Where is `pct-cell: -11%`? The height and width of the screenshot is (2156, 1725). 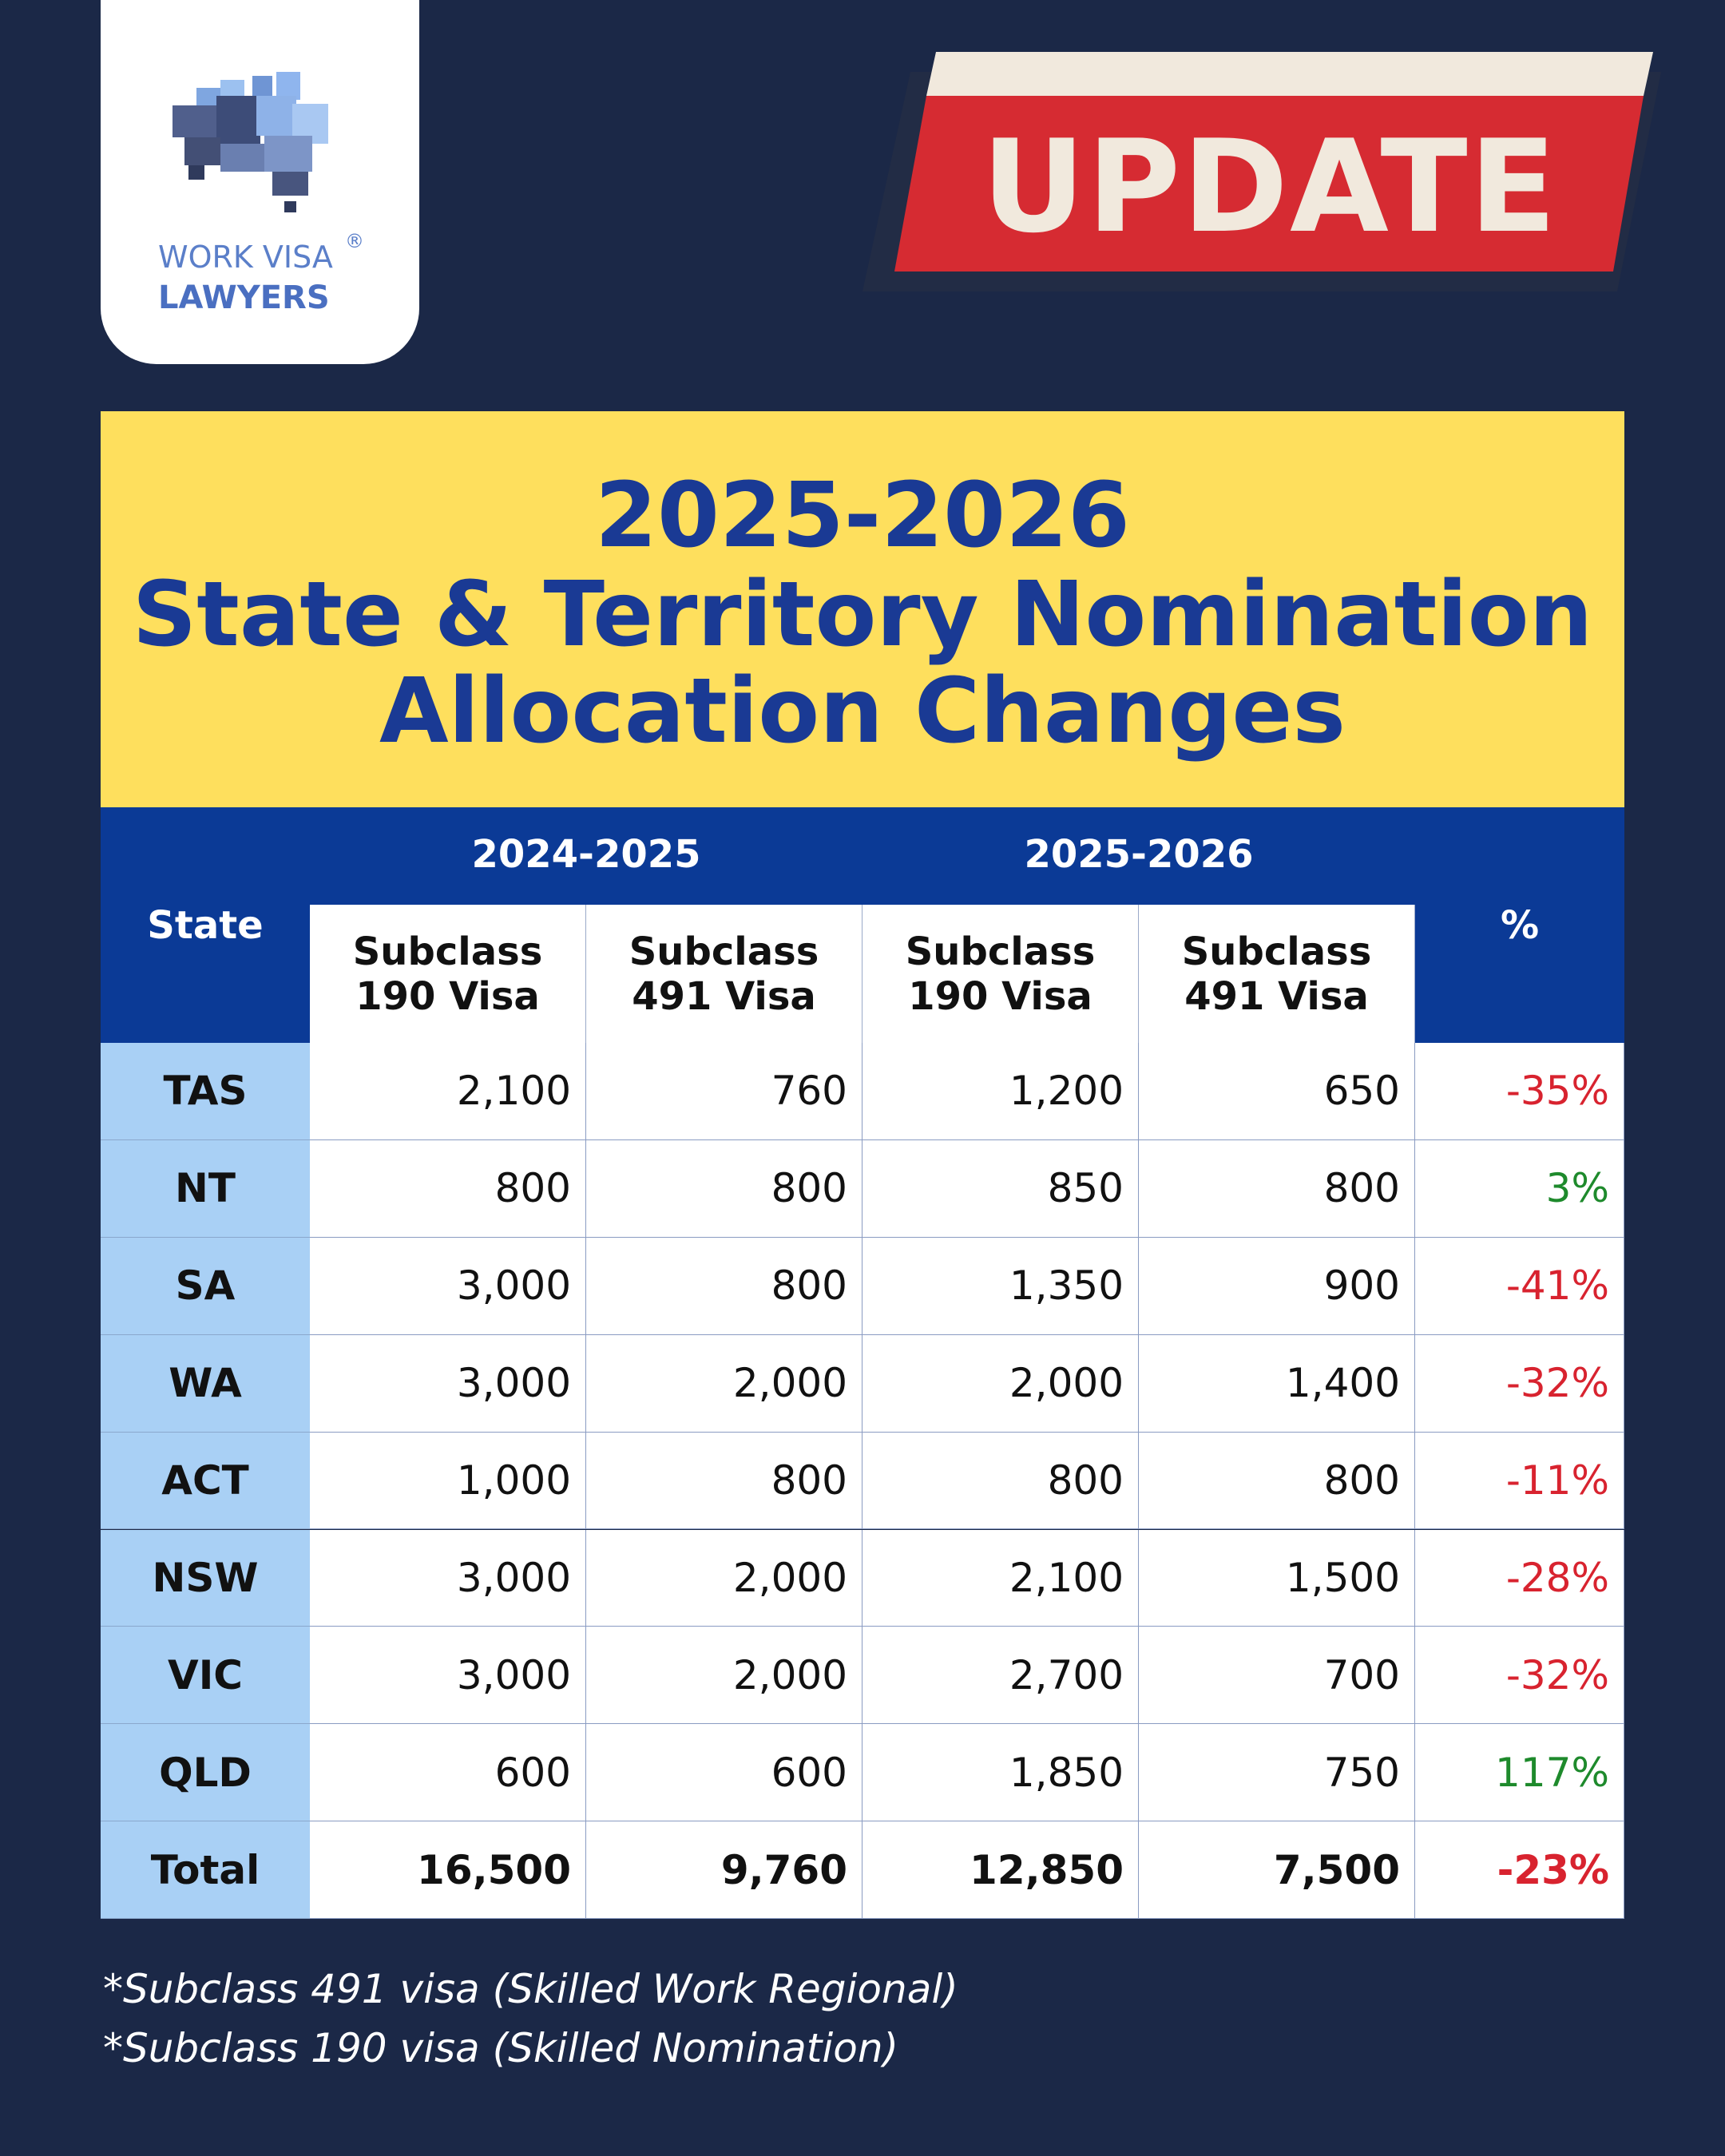
pct-cell: -11% is located at coordinates (1520, 1481).